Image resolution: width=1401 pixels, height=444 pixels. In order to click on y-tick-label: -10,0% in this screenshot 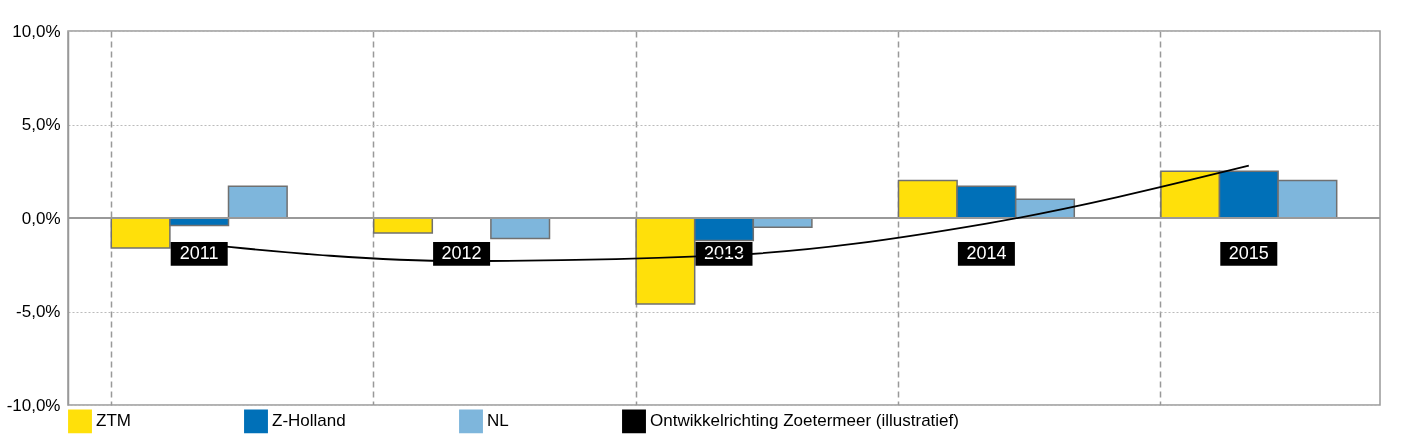, I will do `click(33, 405)`.